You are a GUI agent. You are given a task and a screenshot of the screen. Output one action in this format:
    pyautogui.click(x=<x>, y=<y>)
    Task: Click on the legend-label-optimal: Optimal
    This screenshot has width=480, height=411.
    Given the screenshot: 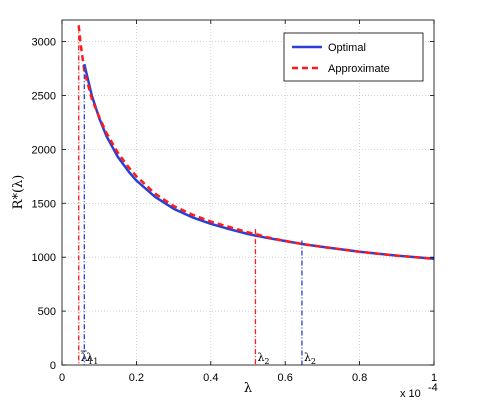 What is the action you would take?
    pyautogui.click(x=347, y=48)
    